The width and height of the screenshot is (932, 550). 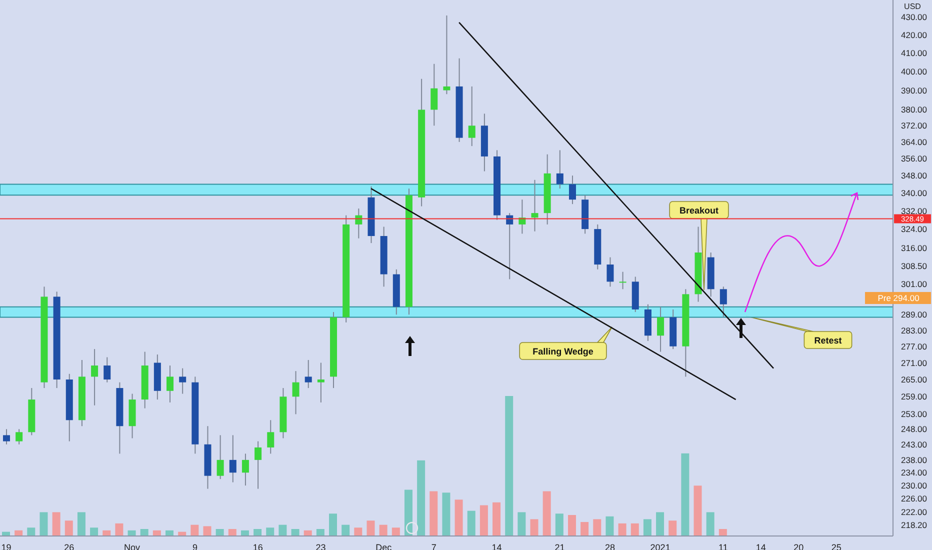 What do you see at coordinates (914, 363) in the screenshot?
I see `y-tick-label: 271.00` at bounding box center [914, 363].